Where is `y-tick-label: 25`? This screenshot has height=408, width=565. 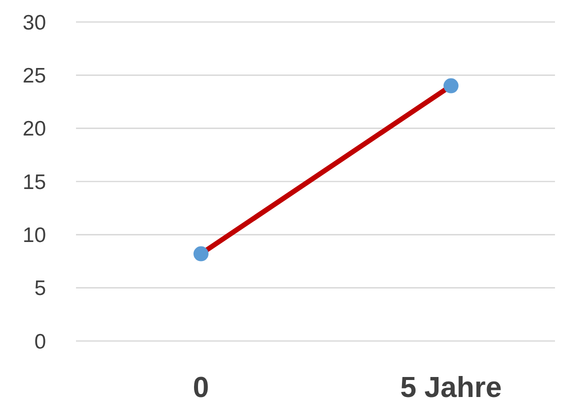 y-tick-label: 25 is located at coordinates (34, 76).